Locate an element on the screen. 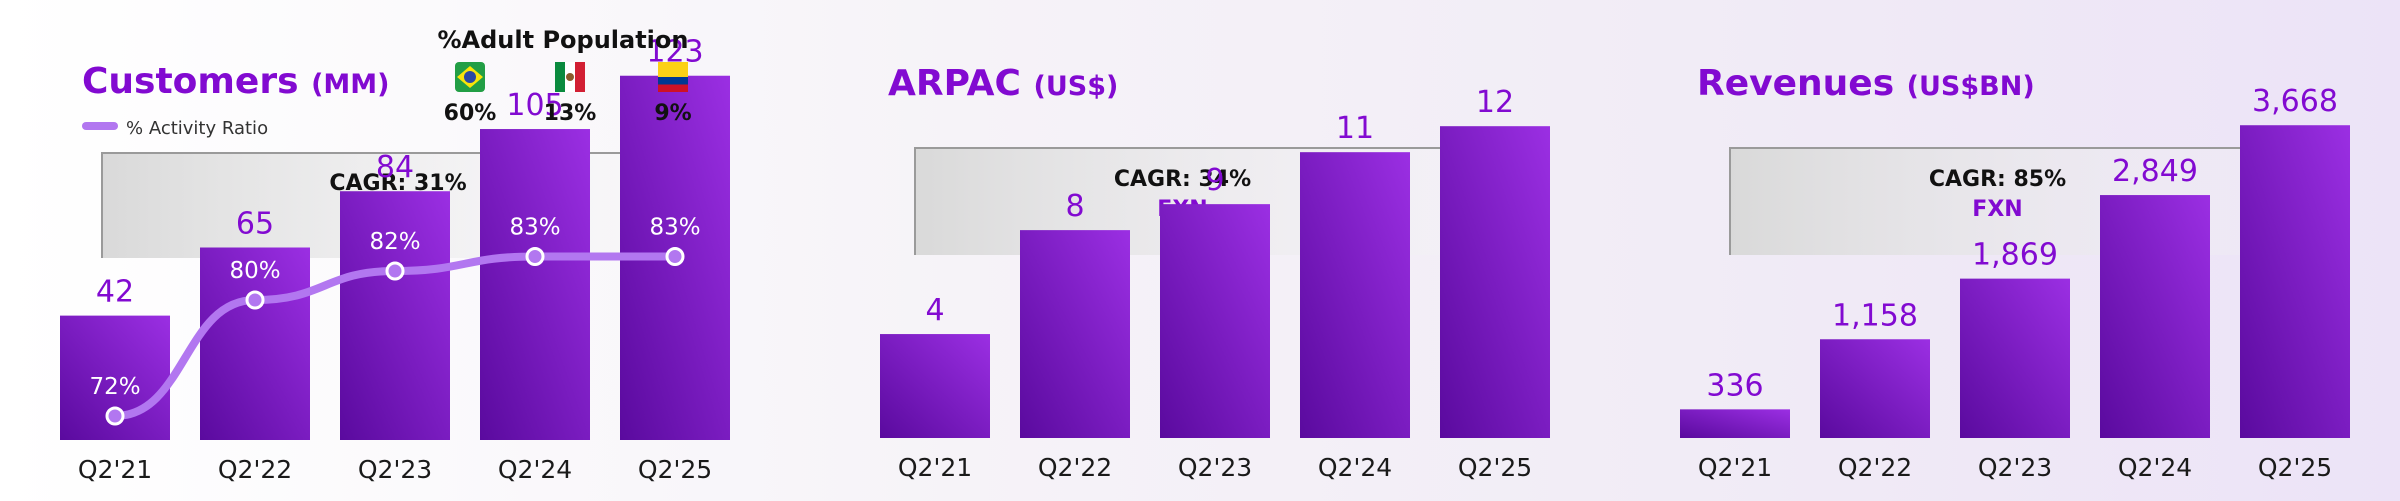 The width and height of the screenshot is (2400, 501). bar-value-label: 105 is located at coordinates (534, 105).